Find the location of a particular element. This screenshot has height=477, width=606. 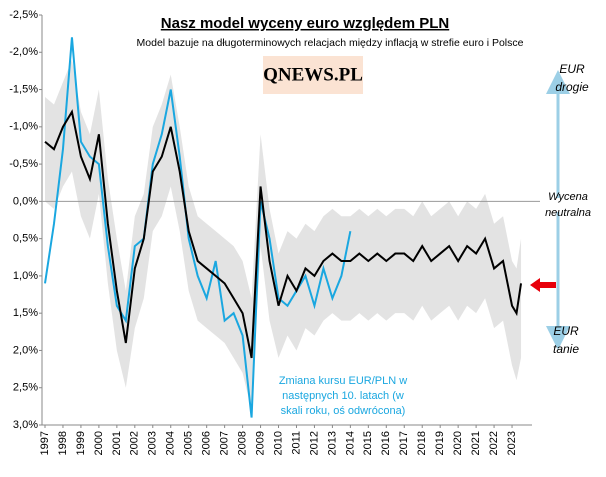

logo-box is located at coordinates (313, 75).